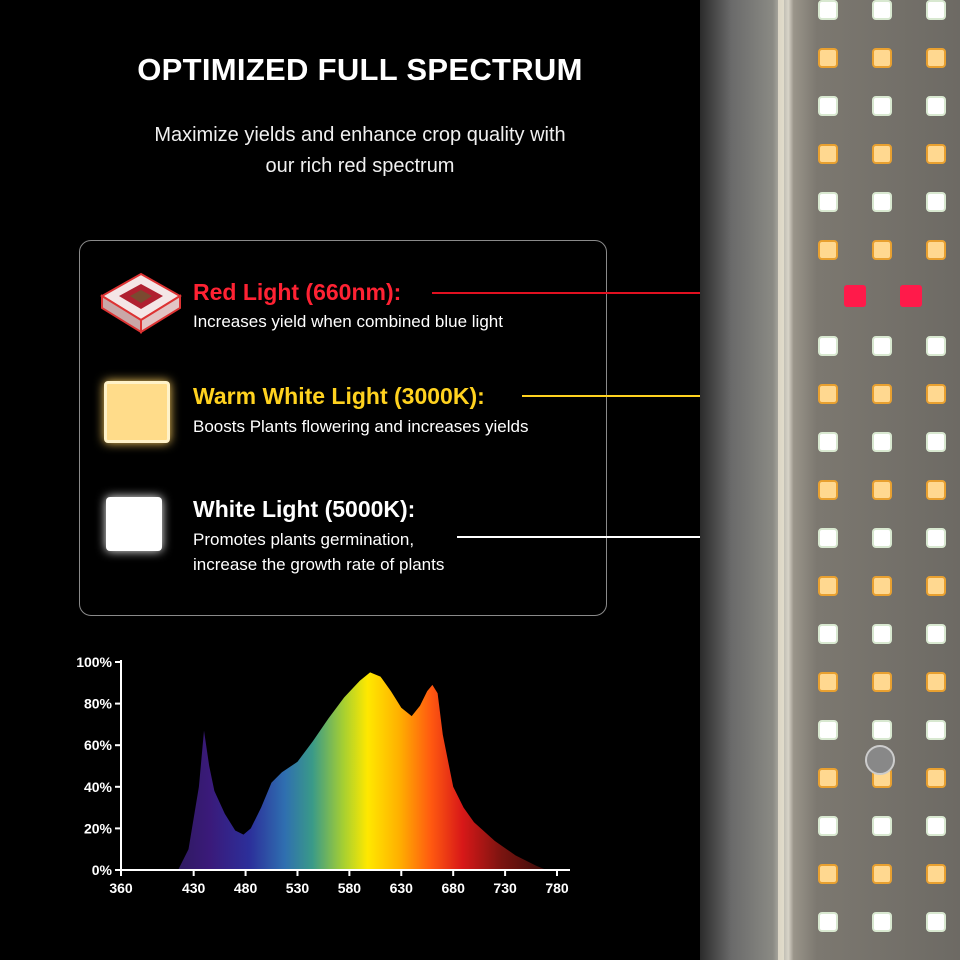  I want to click on warm-white-light-title: Warm White Light (3000K):, so click(339, 396).